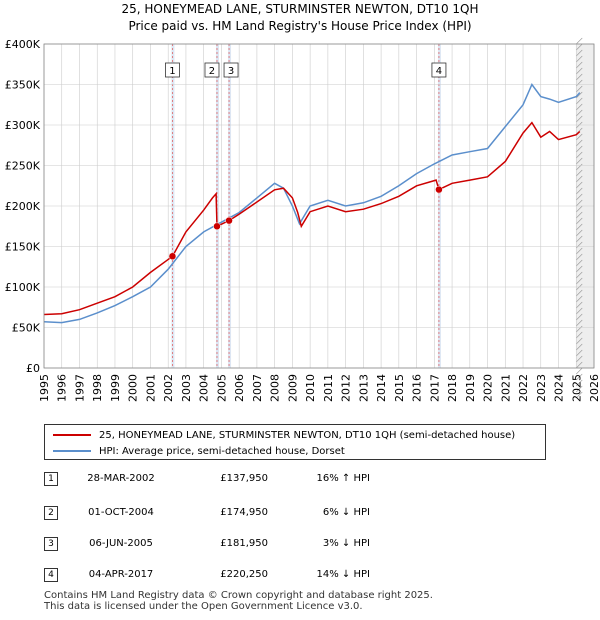 This screenshot has width=600, height=620. What do you see at coordinates (257, 388) in the screenshot?
I see `x-tick-label: 2007` at bounding box center [257, 388].